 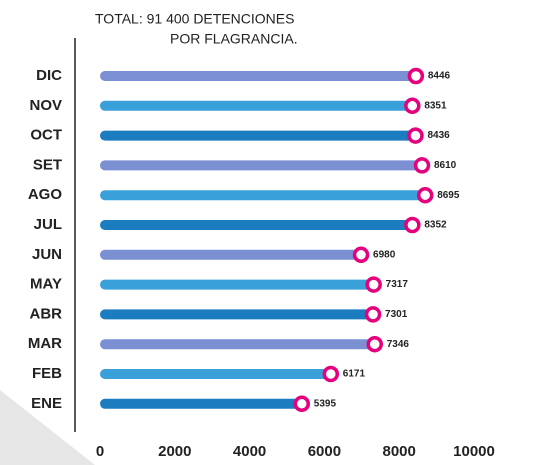 I want to click on value-label: 7346, so click(x=398, y=344).